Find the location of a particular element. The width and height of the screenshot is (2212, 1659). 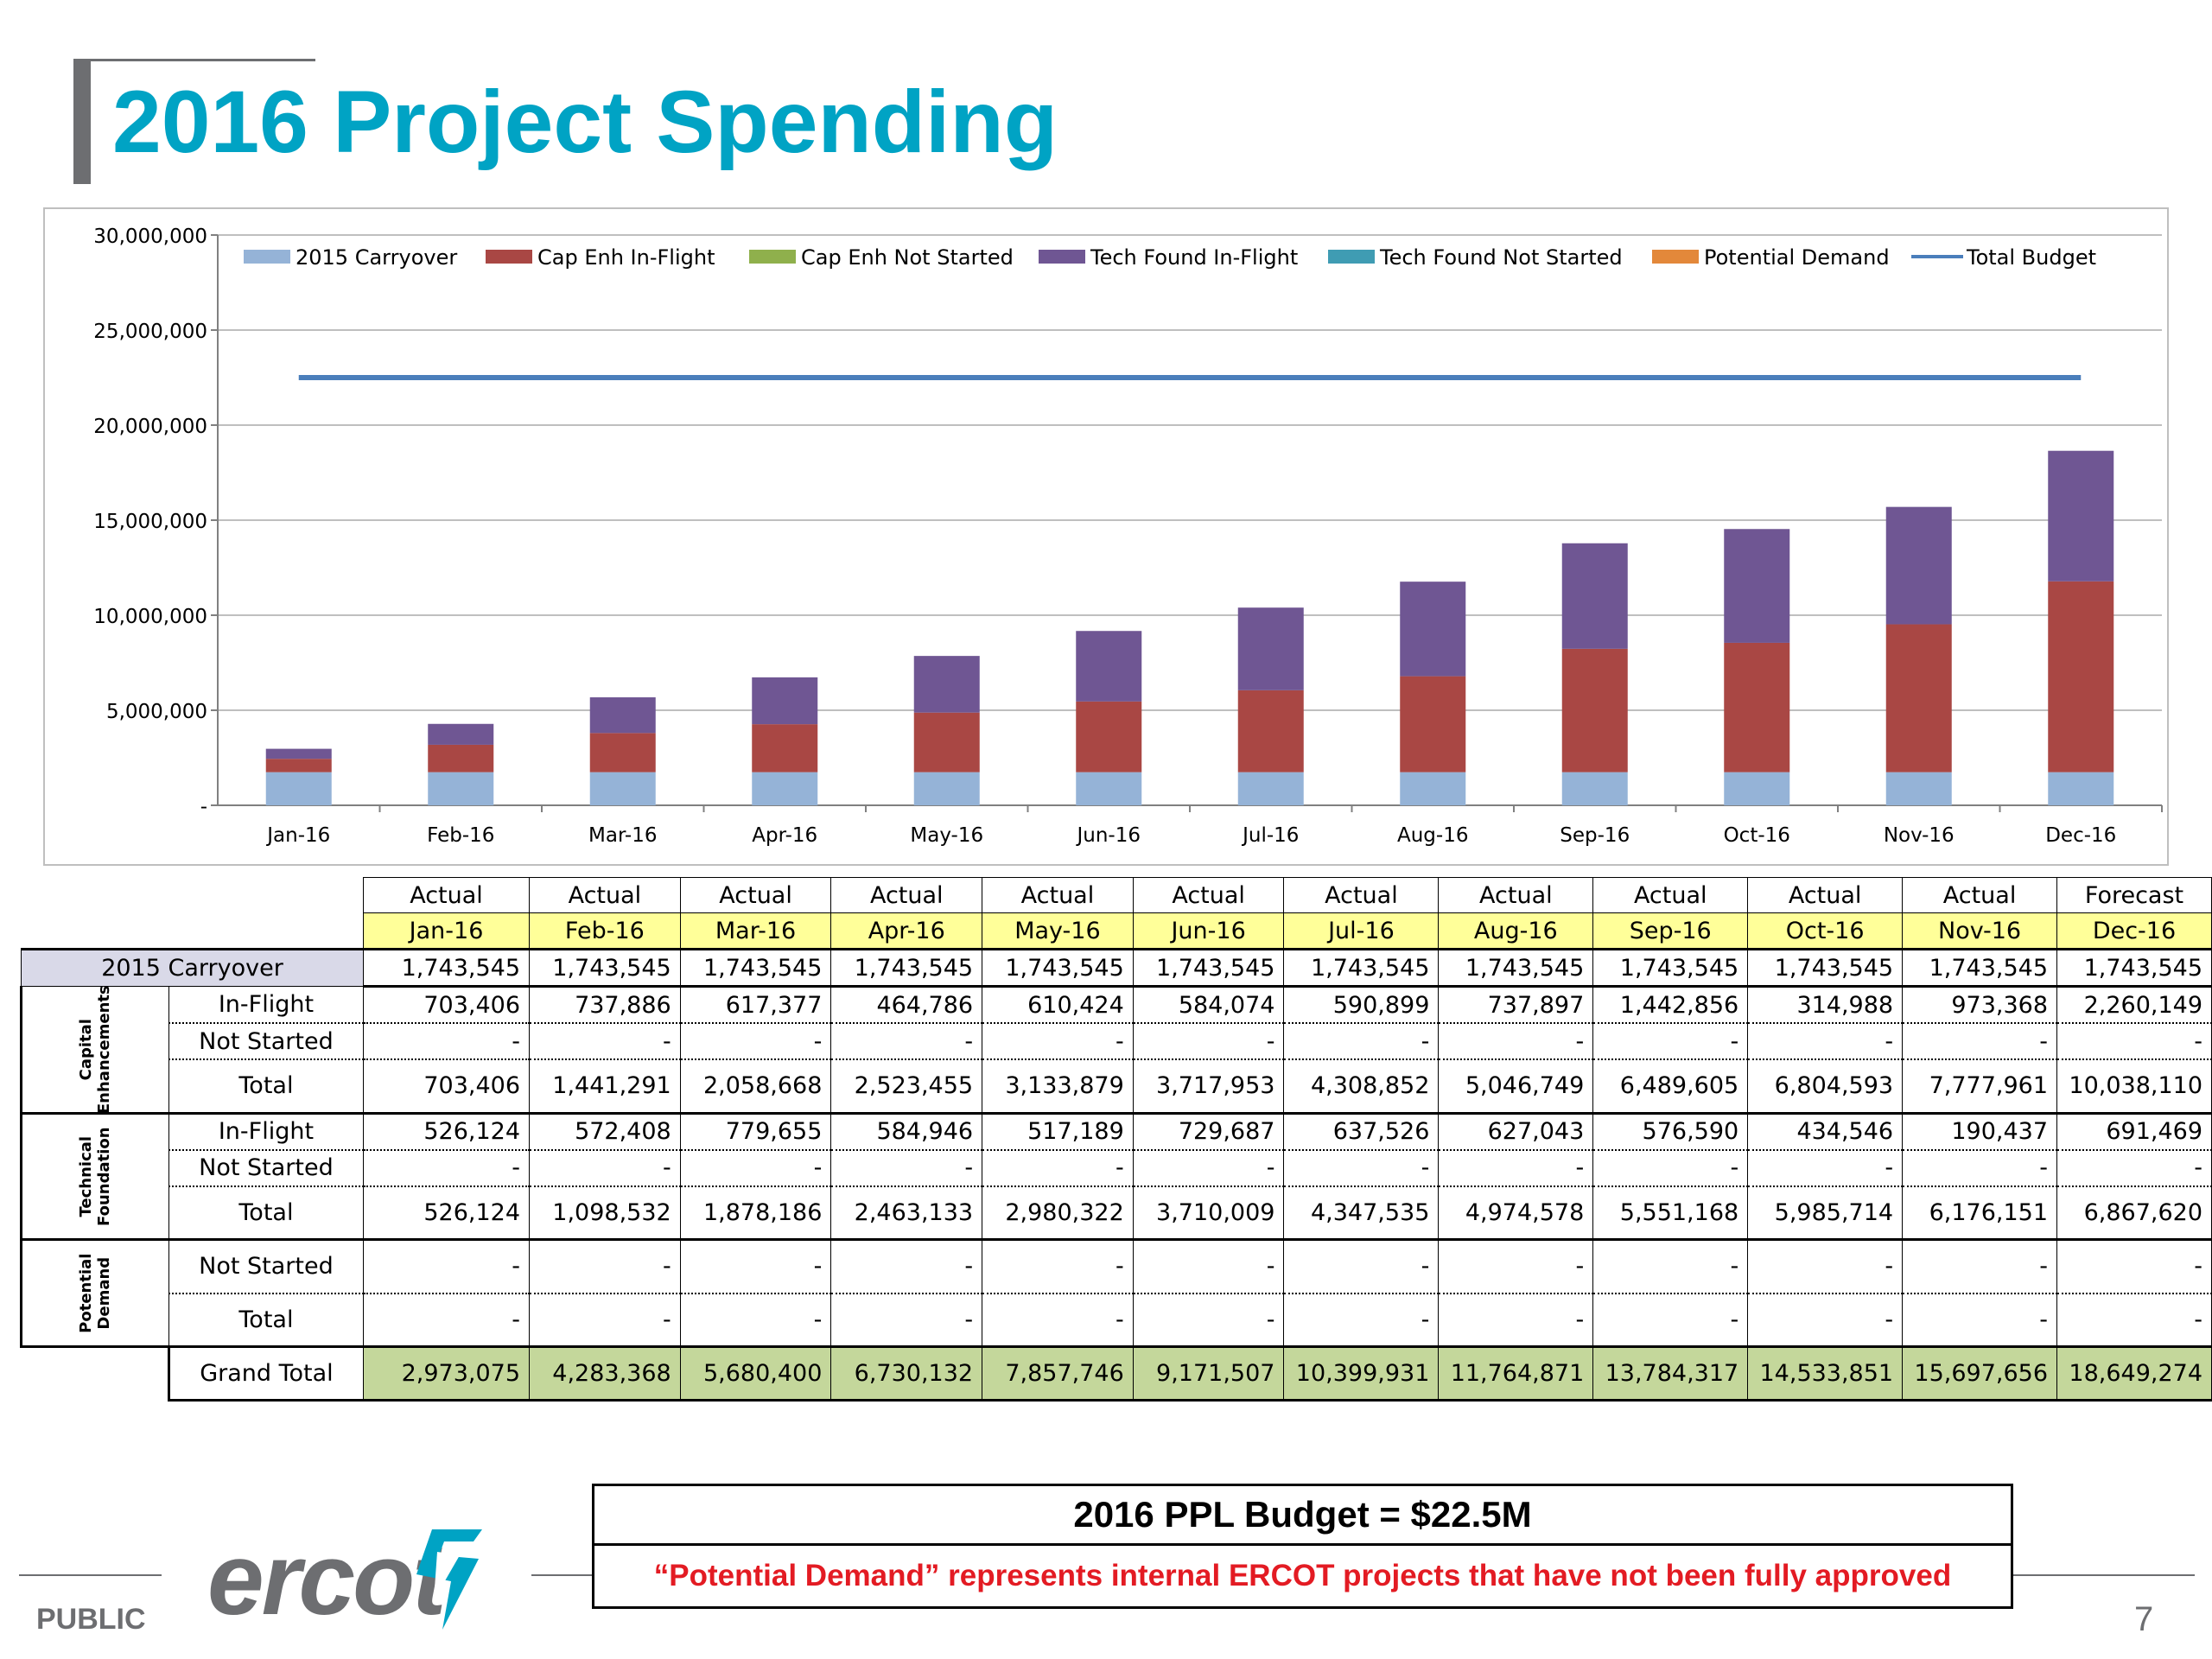

table-cell: 6,867,620 is located at coordinates (2134, 1213).